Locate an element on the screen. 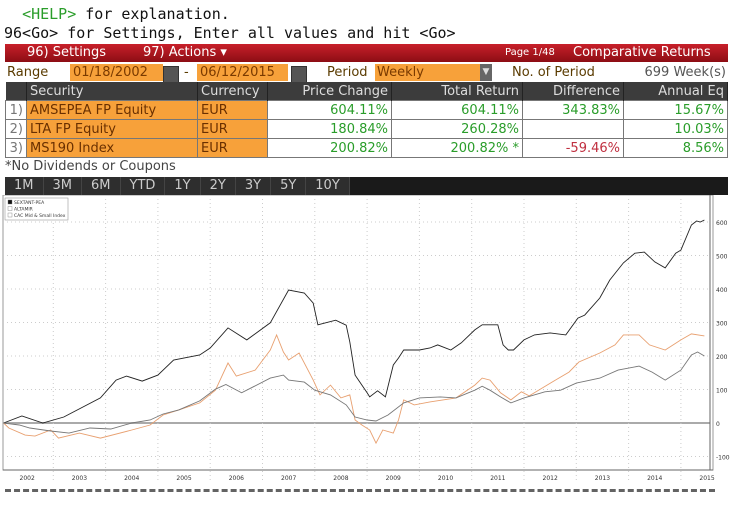 The height and width of the screenshot is (521, 733). x-tick-label: 2014 is located at coordinates (654, 478).